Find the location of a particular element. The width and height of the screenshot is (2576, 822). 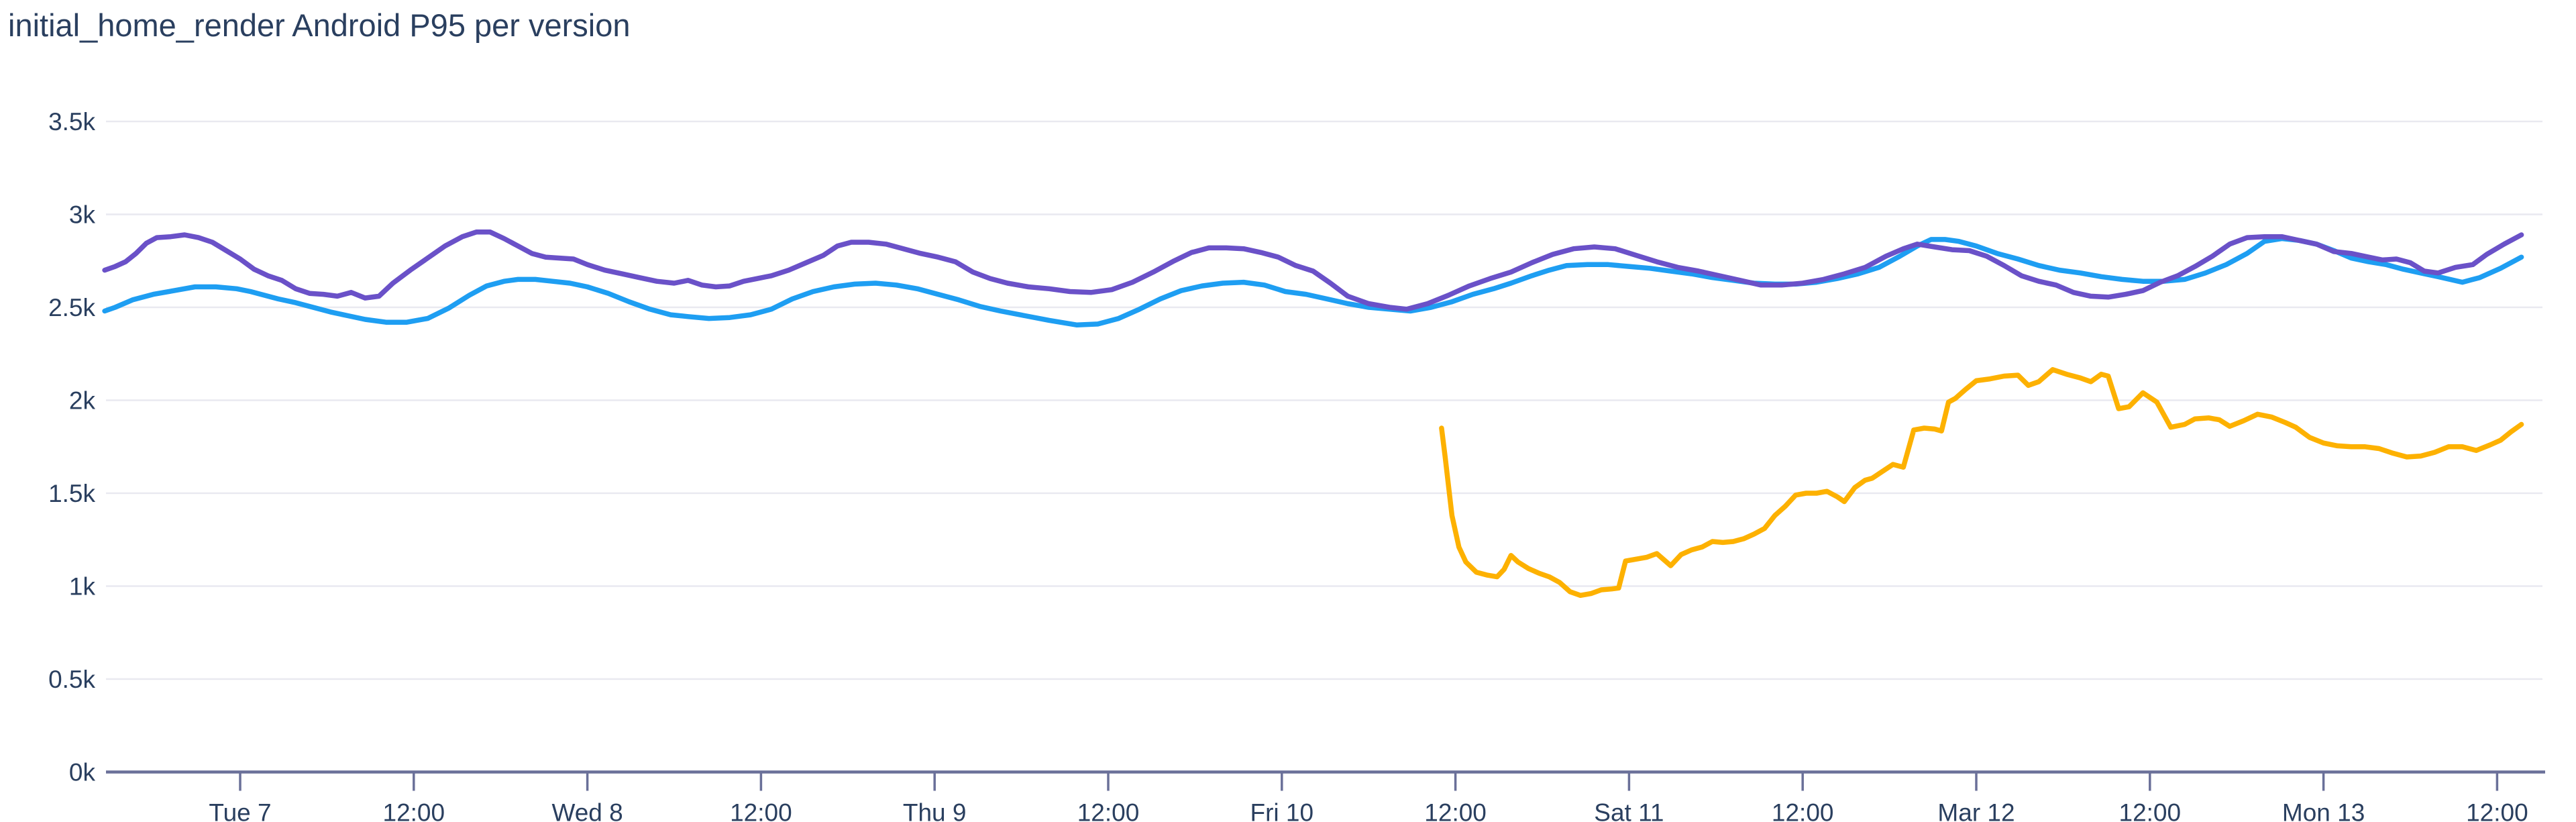

x-axis-label-Sat 11: Sat 11 is located at coordinates (1629, 811).